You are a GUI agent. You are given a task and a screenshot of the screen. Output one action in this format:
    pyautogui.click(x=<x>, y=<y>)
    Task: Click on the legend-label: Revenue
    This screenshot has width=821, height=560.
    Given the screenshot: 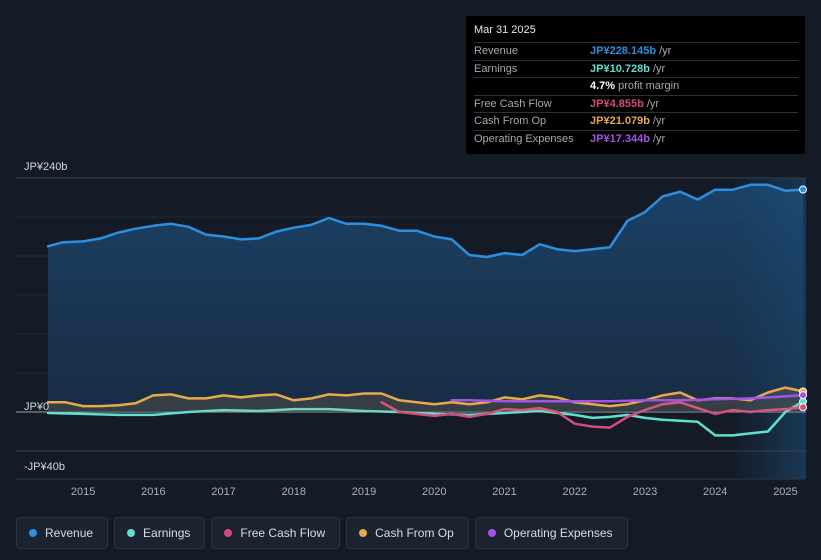 What is the action you would take?
    pyautogui.click(x=69, y=533)
    